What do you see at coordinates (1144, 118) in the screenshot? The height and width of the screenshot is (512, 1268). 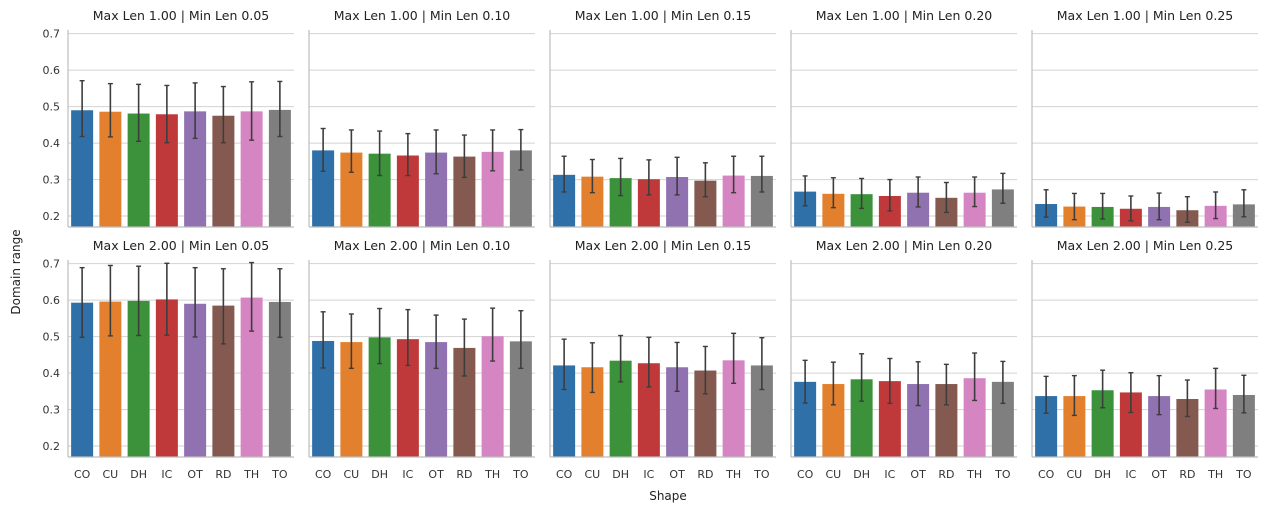 I see `facet-panel-5: Max Len 1.00 | Min Len 0.25` at bounding box center [1144, 118].